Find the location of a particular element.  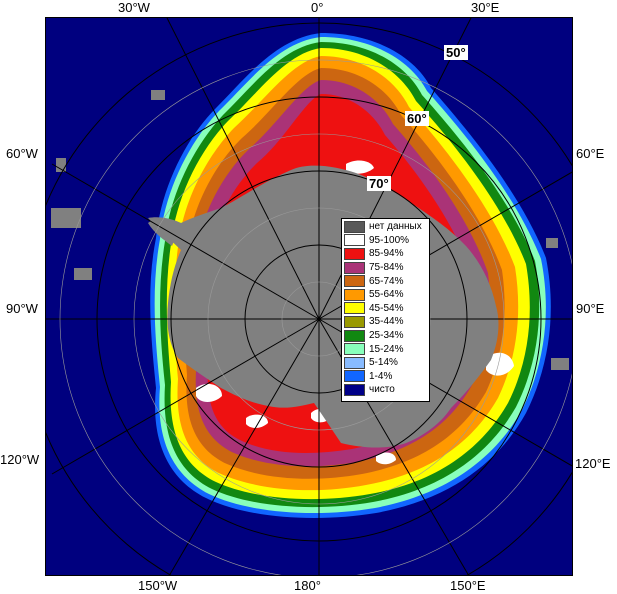

legend-label: 35-44% is located at coordinates (386, 322).